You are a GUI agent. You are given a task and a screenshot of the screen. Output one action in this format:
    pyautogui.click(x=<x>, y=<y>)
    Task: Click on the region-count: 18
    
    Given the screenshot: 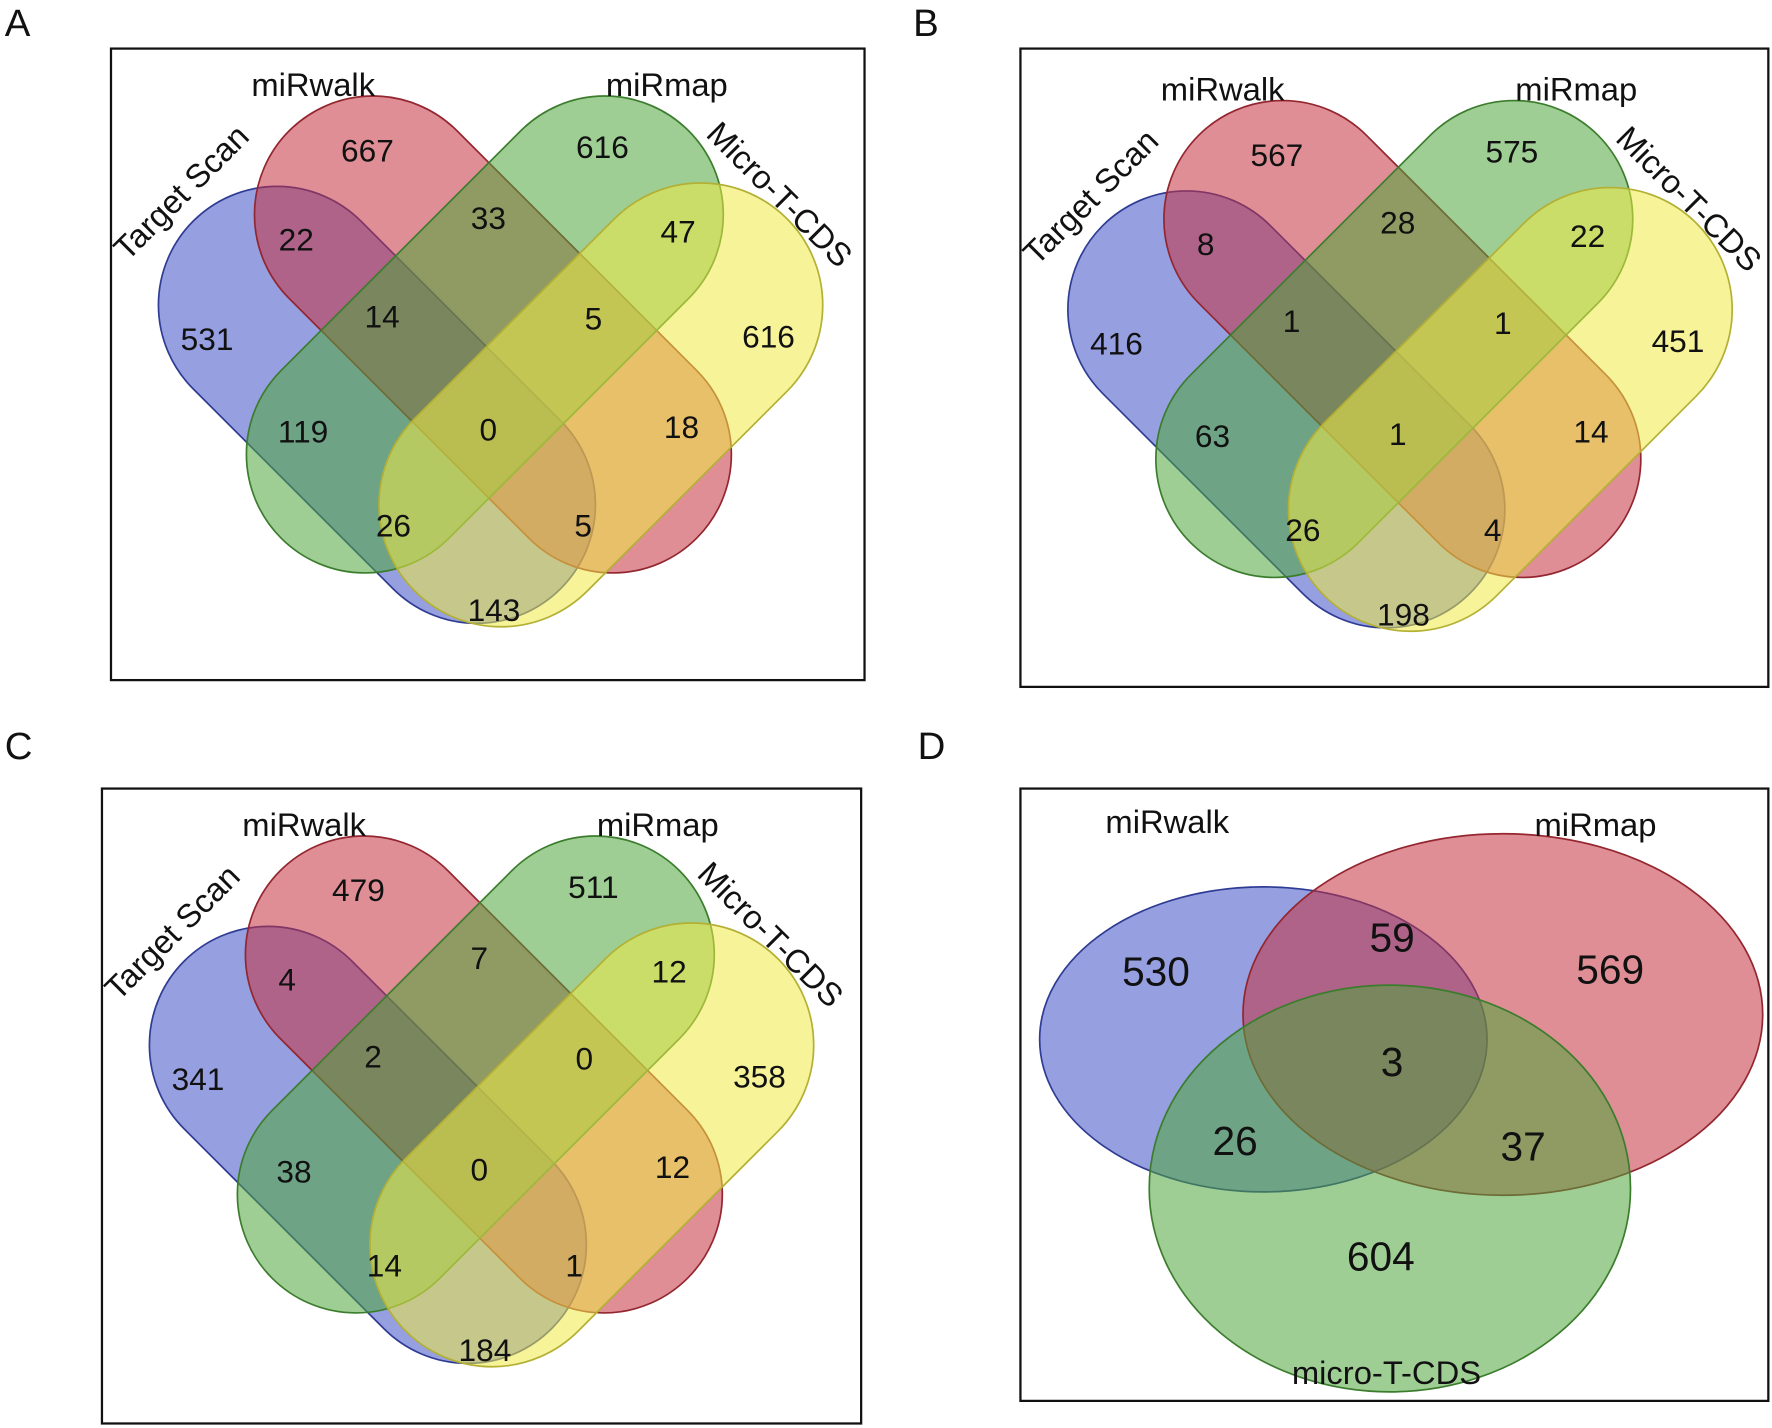 What is the action you would take?
    pyautogui.click(x=681, y=427)
    